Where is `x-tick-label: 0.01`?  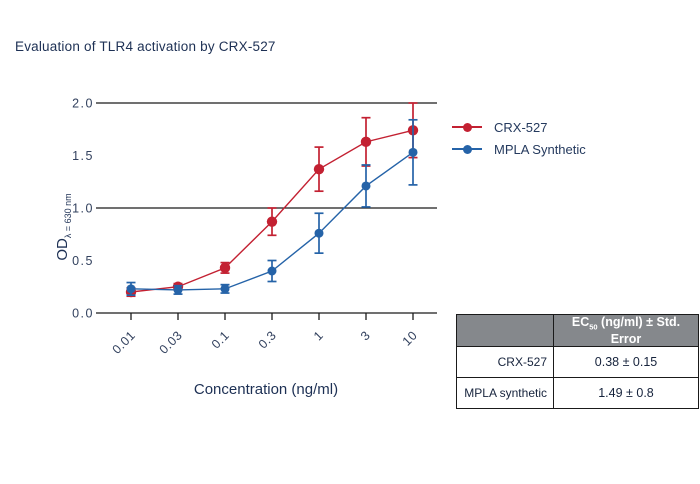 x-tick-label: 0.01 is located at coordinates (124, 342).